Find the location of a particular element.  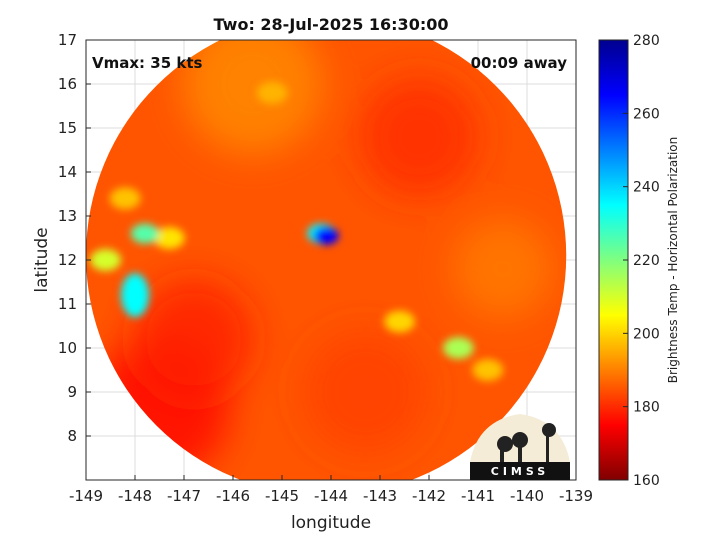

y-tick-label: 17 is located at coordinates (67, 40).